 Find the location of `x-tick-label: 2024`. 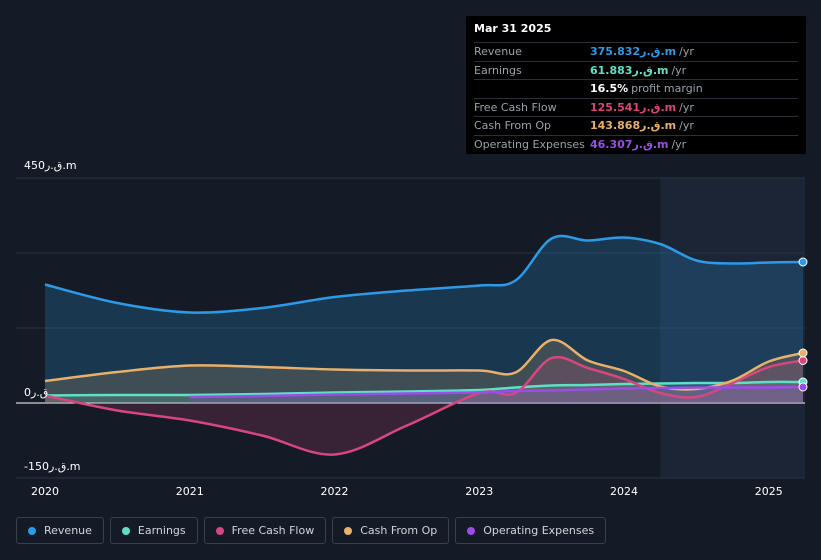

x-tick-label: 2024 is located at coordinates (624, 491).